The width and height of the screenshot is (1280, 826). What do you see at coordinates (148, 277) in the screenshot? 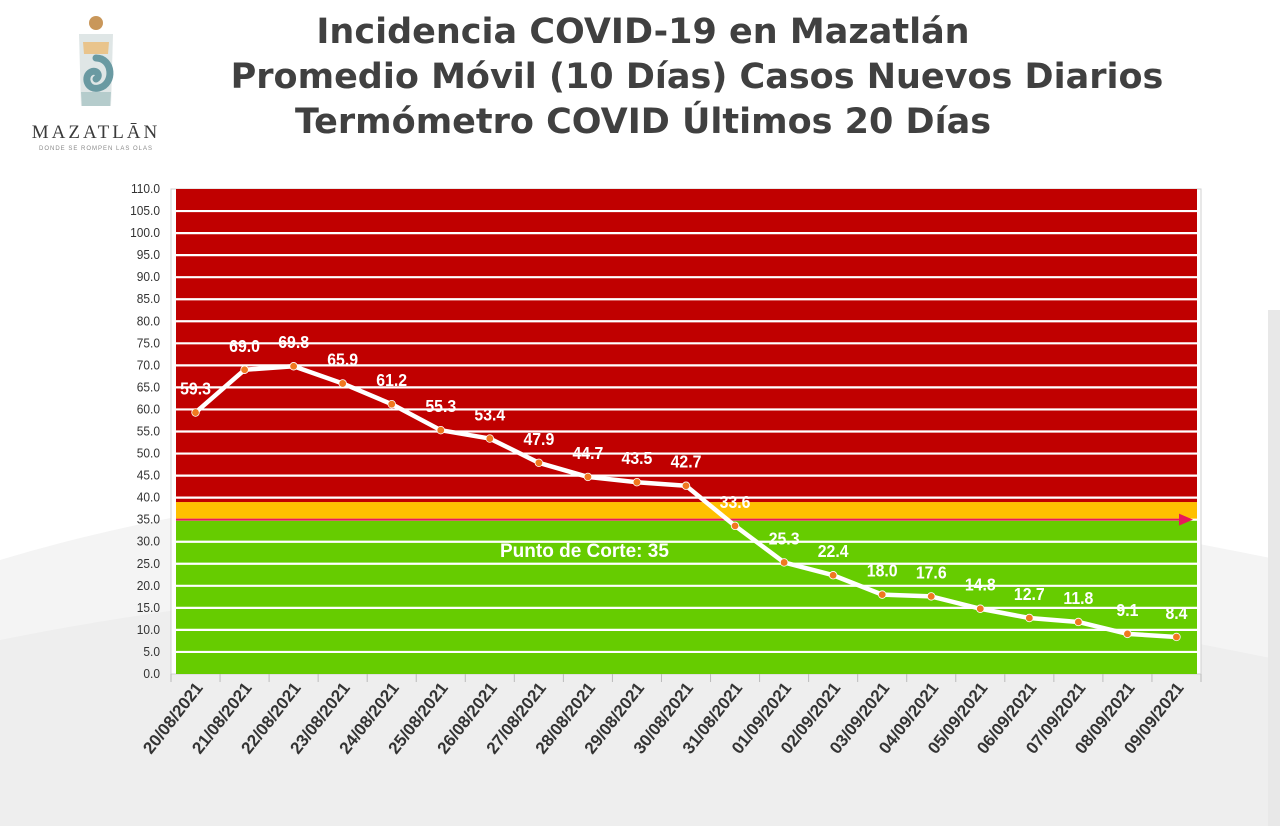
I see `y-tick-label: 90.0` at bounding box center [148, 277].